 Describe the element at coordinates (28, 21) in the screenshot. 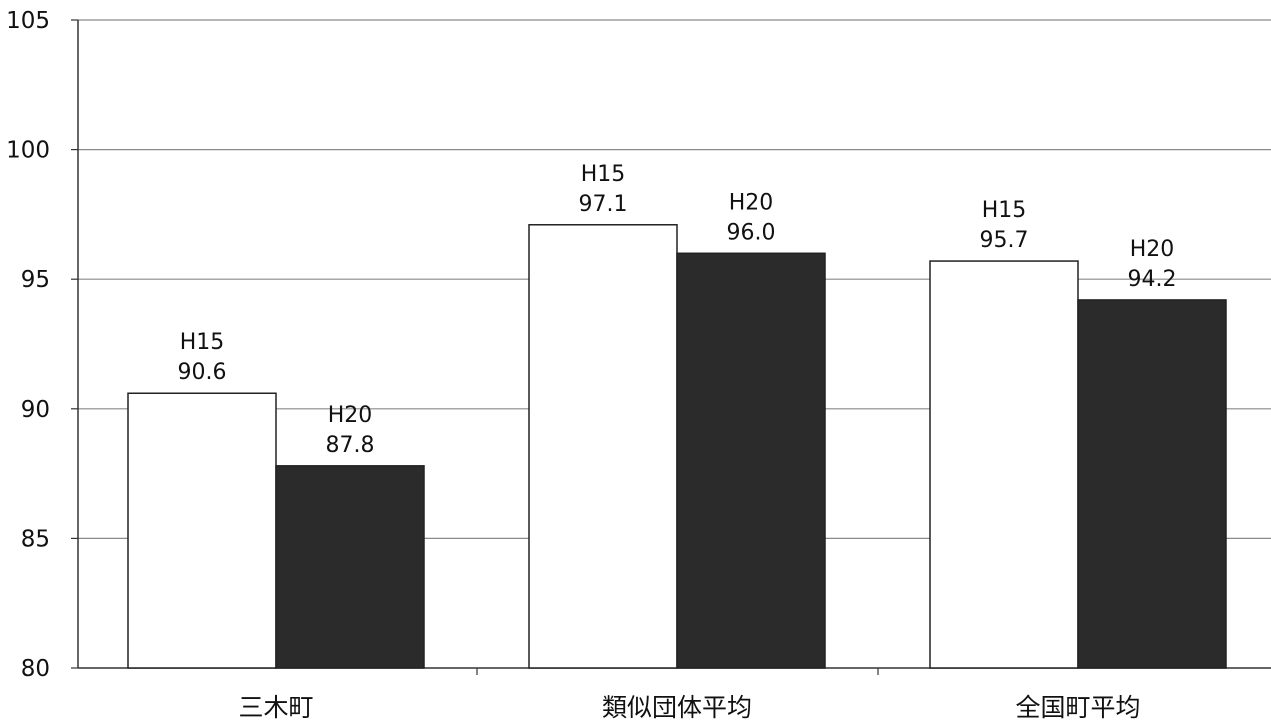

I see `y-tick-label: 105` at that location.